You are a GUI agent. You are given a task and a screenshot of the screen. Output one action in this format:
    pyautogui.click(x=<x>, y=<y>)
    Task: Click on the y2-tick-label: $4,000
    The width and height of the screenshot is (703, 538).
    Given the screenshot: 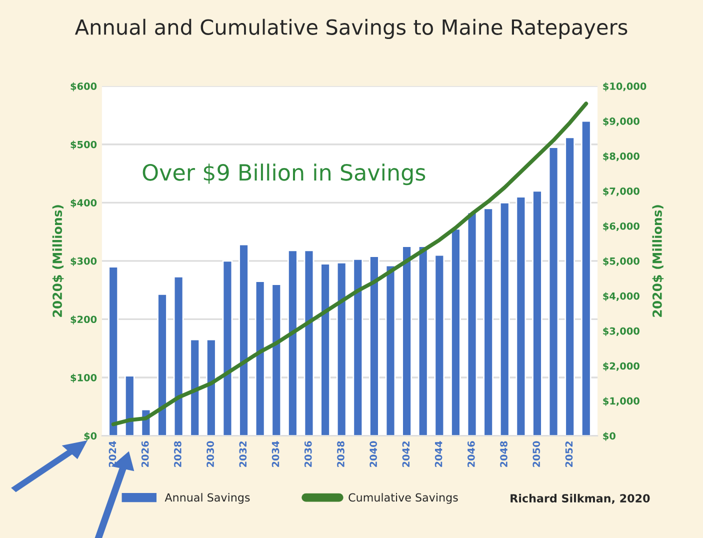 What is the action you would take?
    pyautogui.click(x=621, y=297)
    